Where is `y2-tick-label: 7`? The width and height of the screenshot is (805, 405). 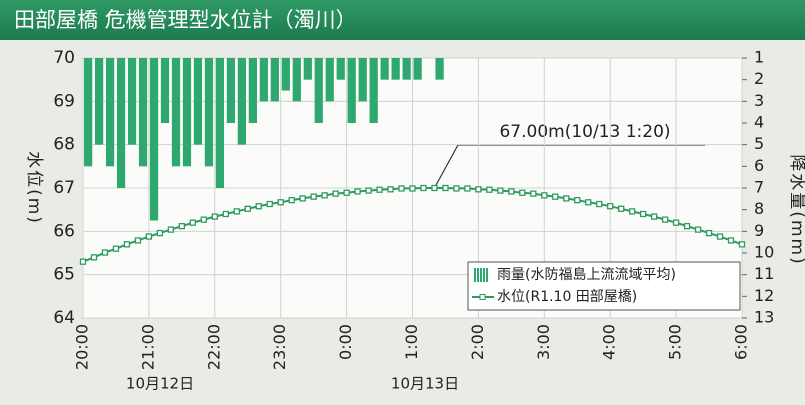 y2-tick-label: 7 is located at coordinates (759, 187).